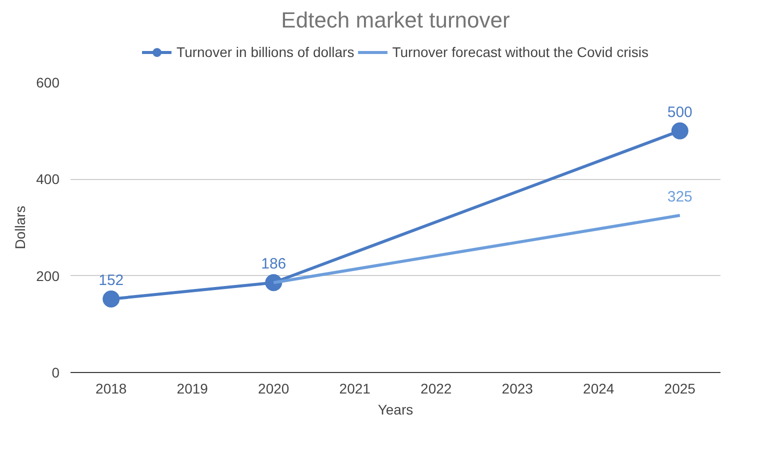 The image size is (765, 461). What do you see at coordinates (520, 52) in the screenshot?
I see `legend-label: Turnover forecast without the Covid crisis` at bounding box center [520, 52].